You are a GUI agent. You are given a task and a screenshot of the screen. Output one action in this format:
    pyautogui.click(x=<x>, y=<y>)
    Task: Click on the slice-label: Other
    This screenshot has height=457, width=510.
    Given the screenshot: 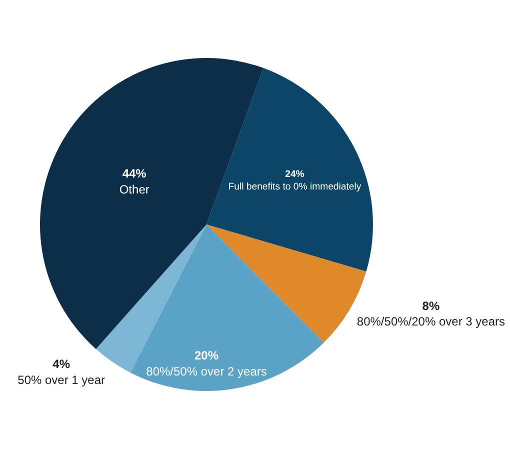 What is the action you would take?
    pyautogui.click(x=134, y=189)
    